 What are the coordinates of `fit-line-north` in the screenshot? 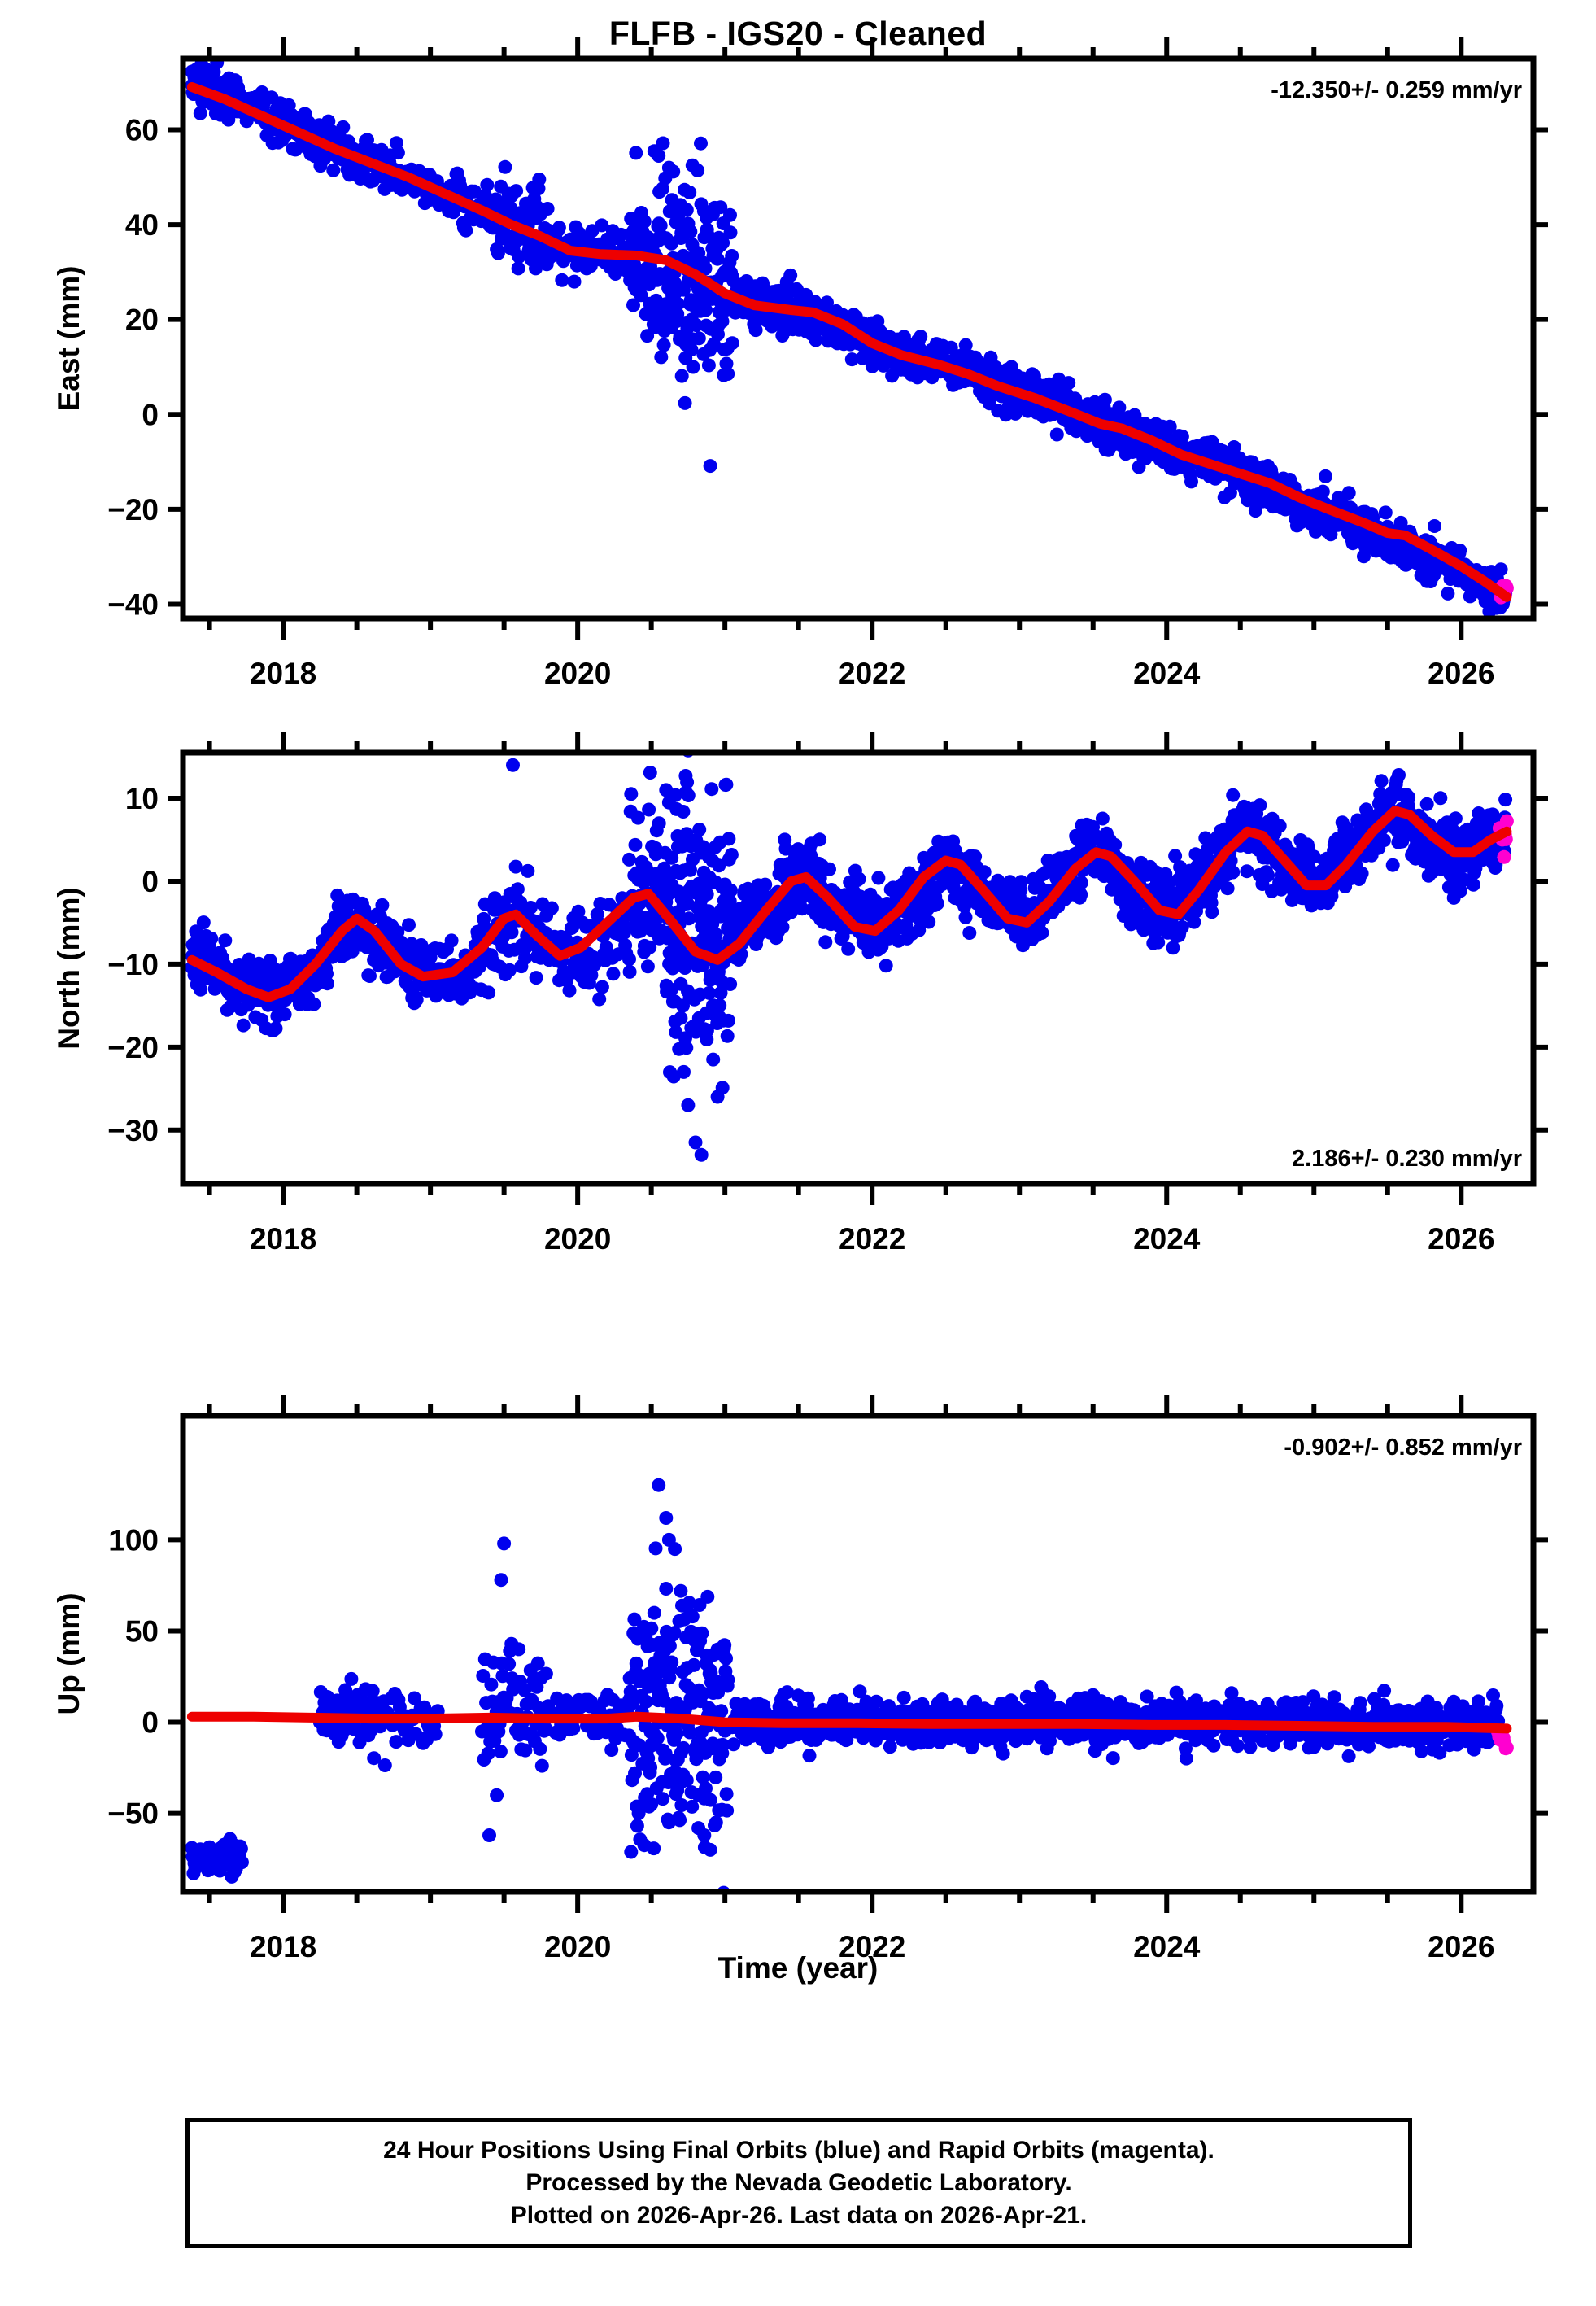 It's located at (849, 904).